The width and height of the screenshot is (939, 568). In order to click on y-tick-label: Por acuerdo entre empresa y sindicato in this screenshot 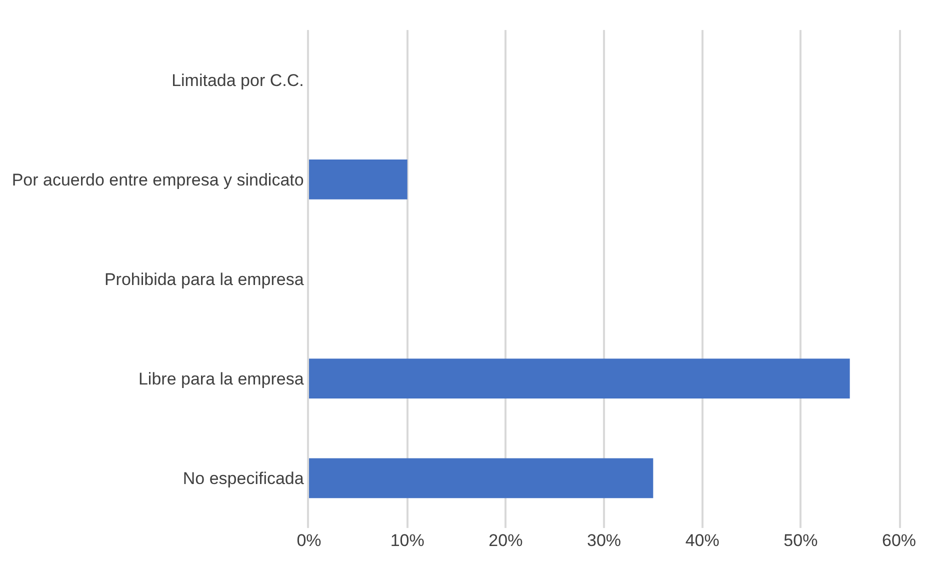, I will do `click(158, 180)`.